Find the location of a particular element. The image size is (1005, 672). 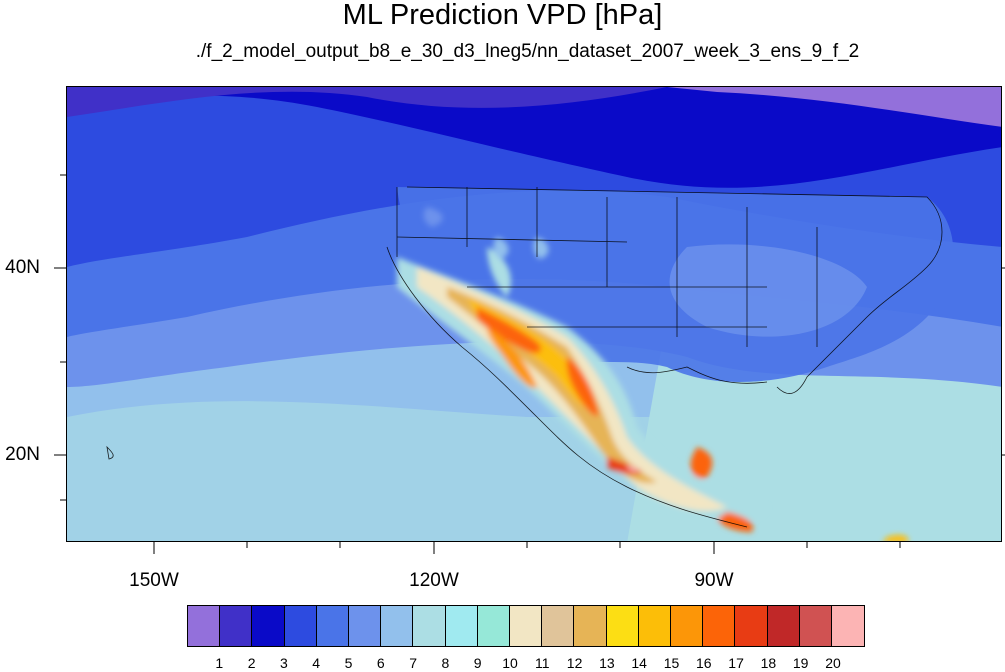

plot-title: ML Prediction VPD [hPa] is located at coordinates (502, 15).